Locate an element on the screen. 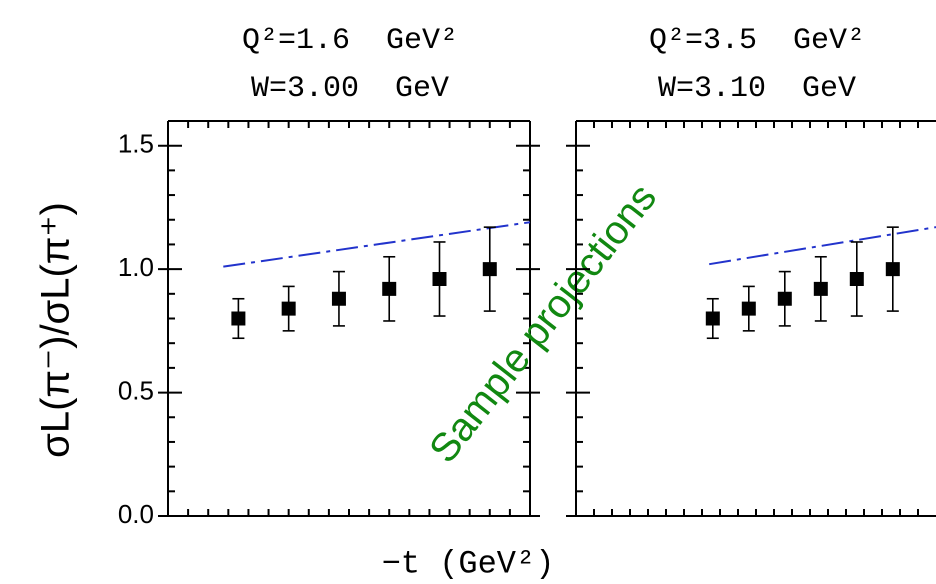  y-tick-label: 0.5 is located at coordinates (136, 390).